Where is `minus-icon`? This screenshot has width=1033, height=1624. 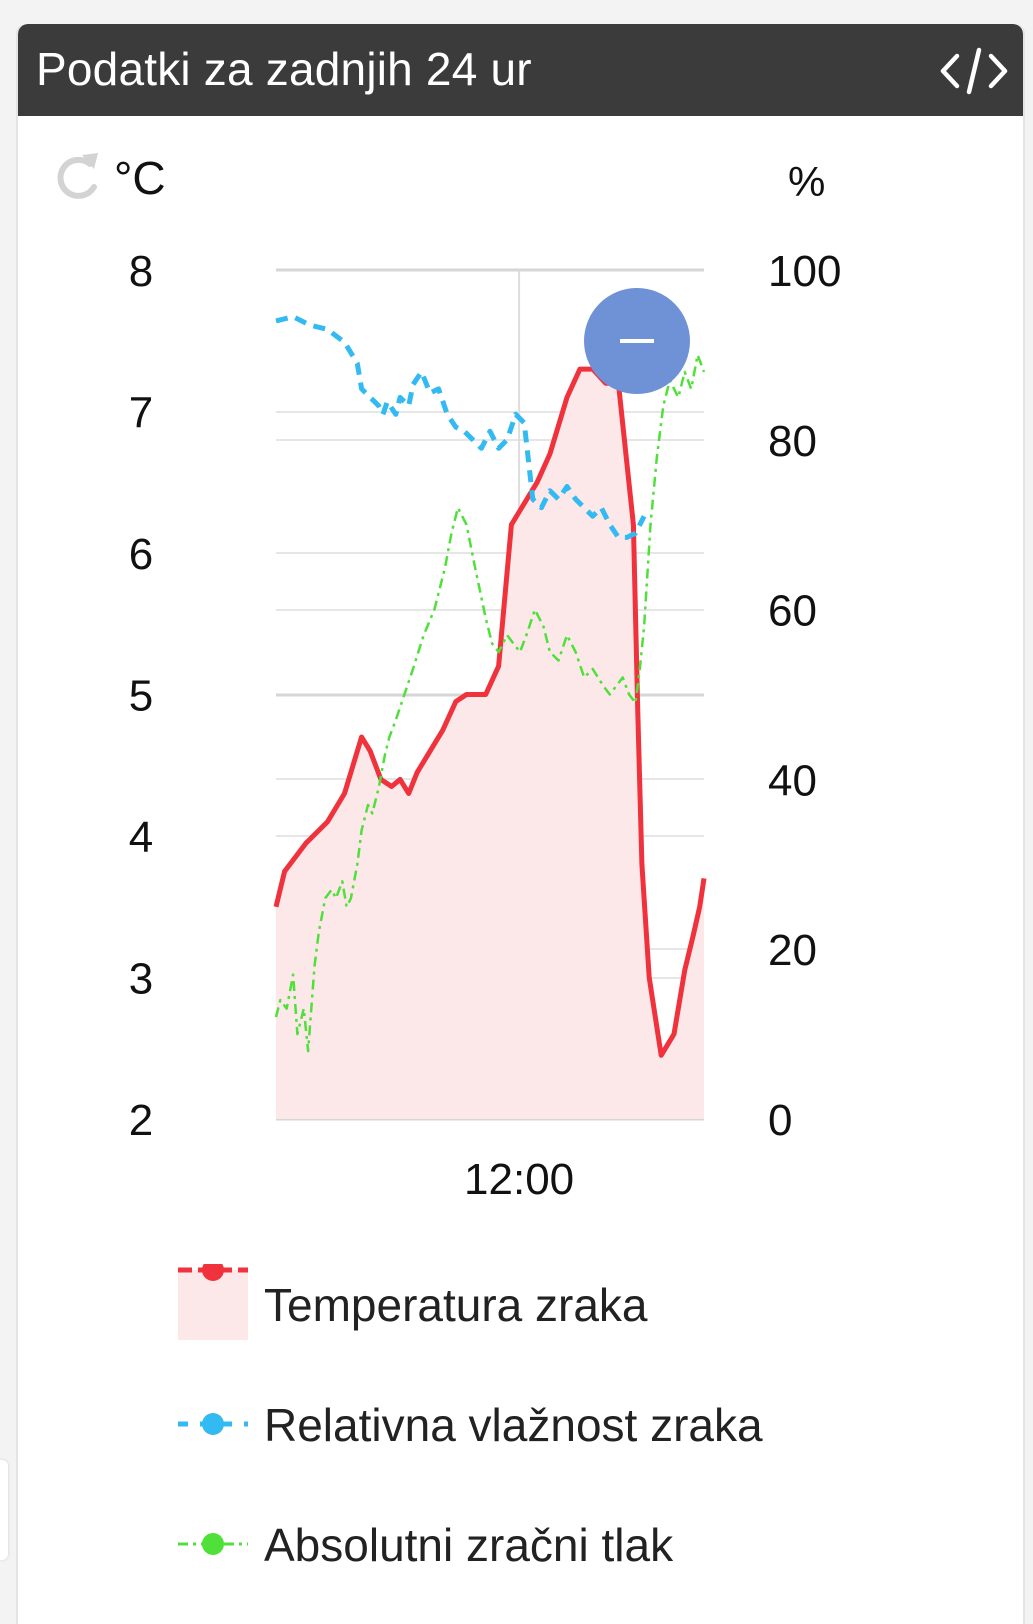 minus-icon is located at coordinates (637, 341).